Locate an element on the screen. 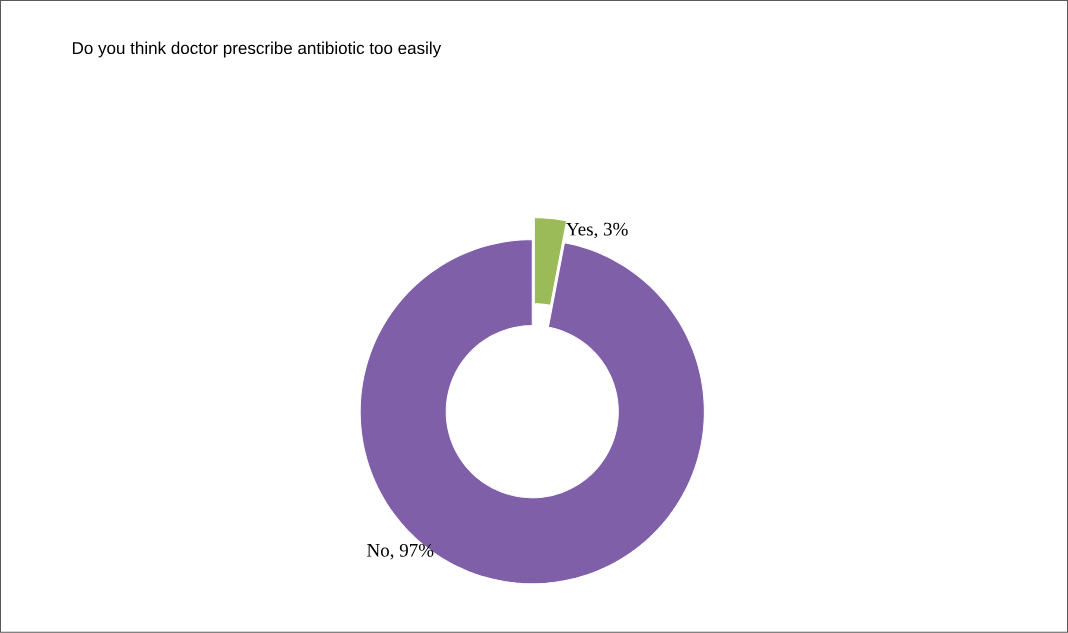 The height and width of the screenshot is (633, 1068). slice-label: No, 97% is located at coordinates (400, 551).